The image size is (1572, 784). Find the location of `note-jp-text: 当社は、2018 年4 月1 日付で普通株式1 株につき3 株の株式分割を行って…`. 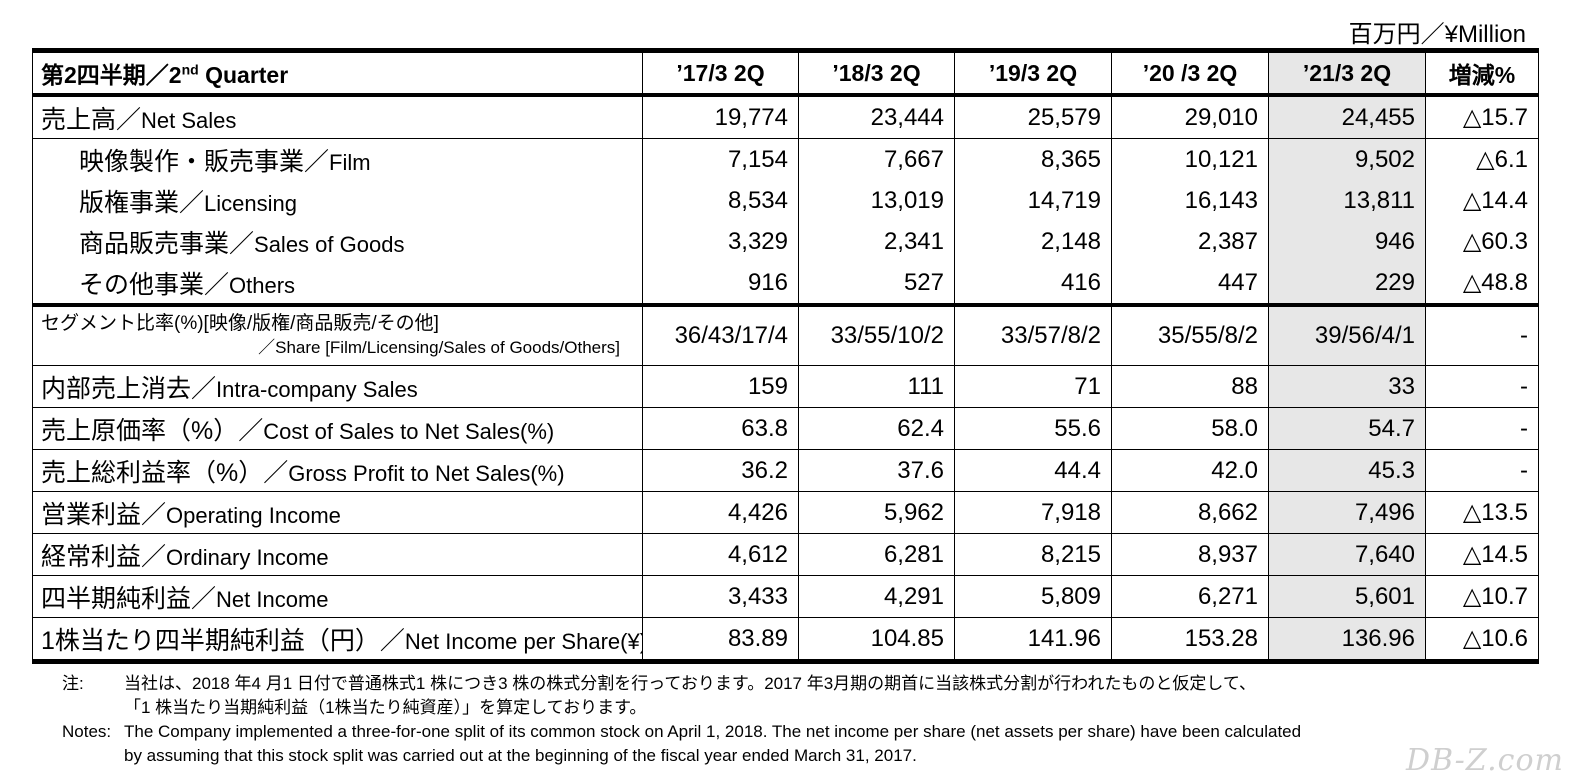

note-jp-text: 当社は、2018 年4 月1 日付で普通株式1 株につき3 株の株式分割を行って… is located at coordinates (690, 683).